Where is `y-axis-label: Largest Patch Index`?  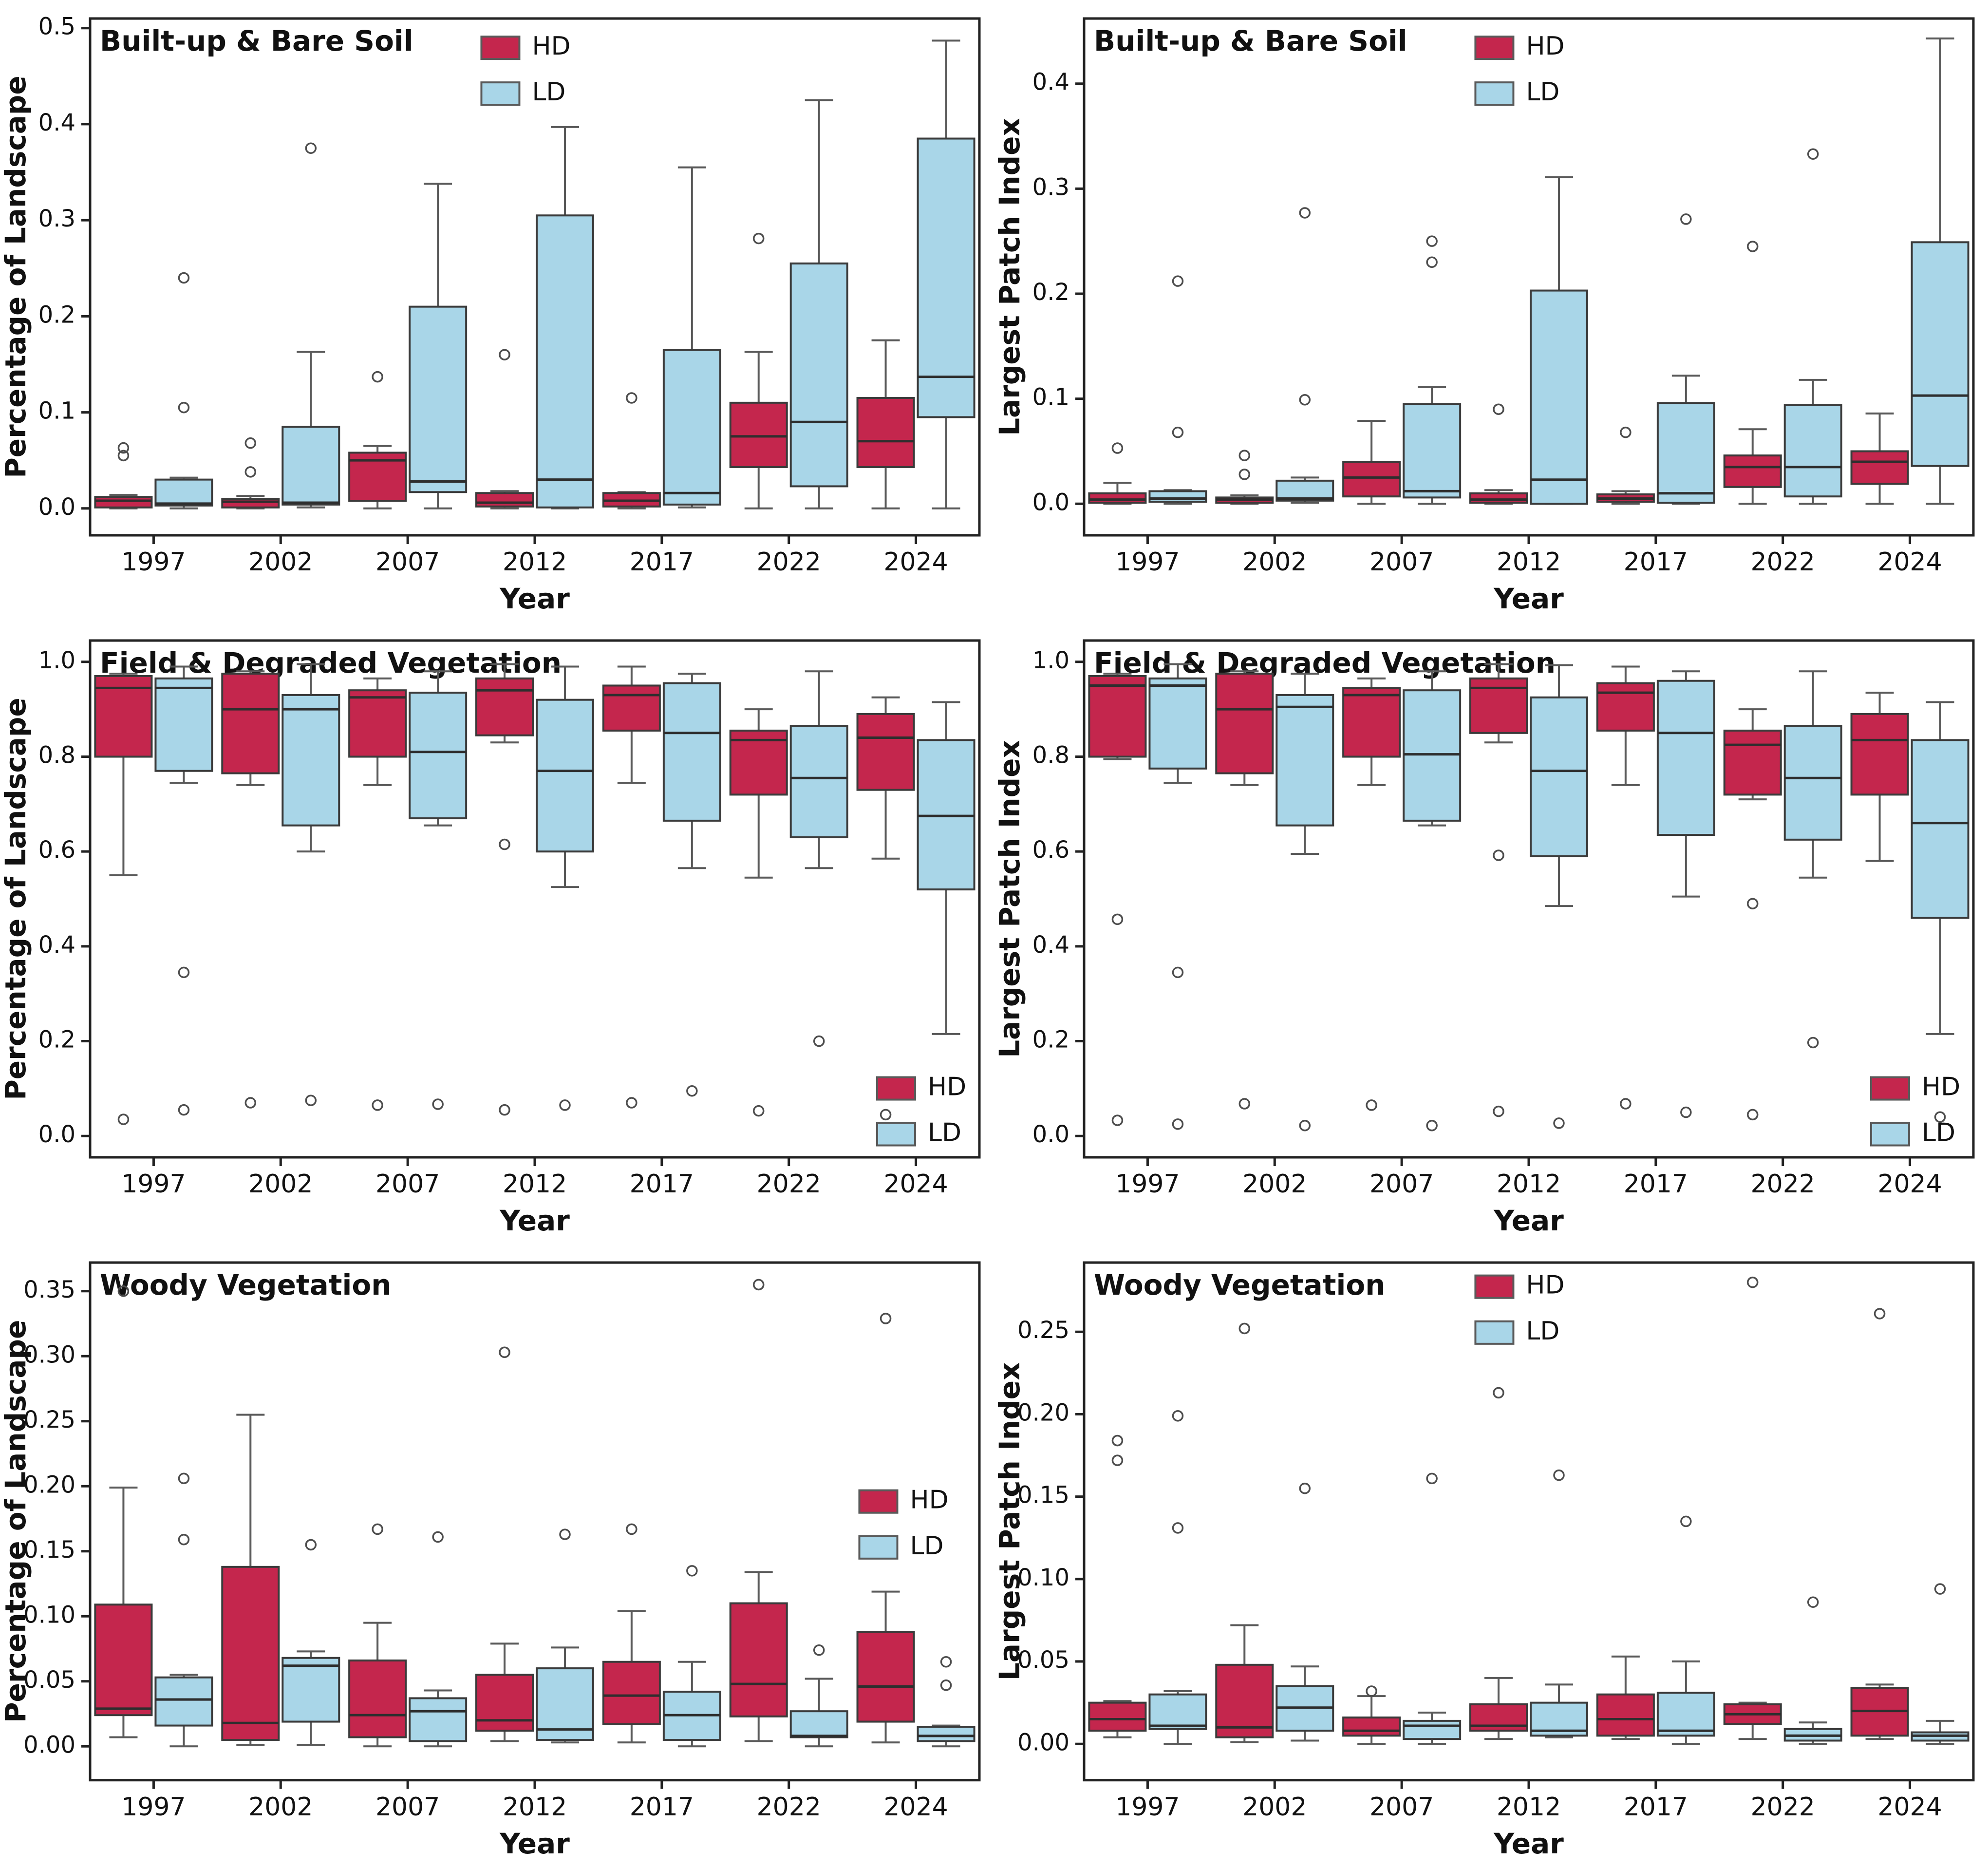 y-axis-label: Largest Patch Index is located at coordinates (1010, 277).